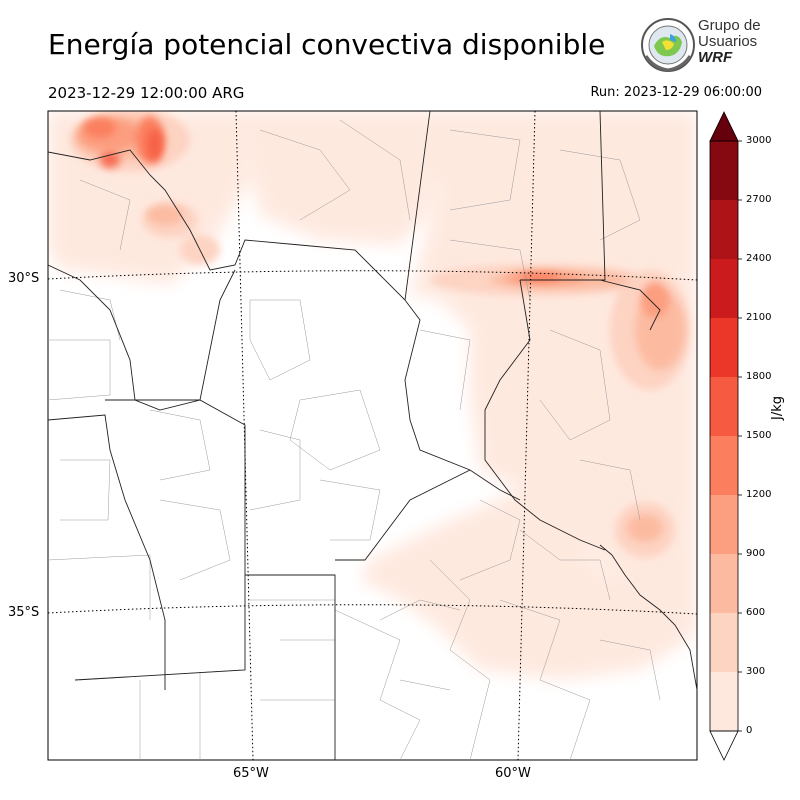  What do you see at coordinates (729, 25) in the screenshot?
I see `logo-line-1: Grupo de` at bounding box center [729, 25].